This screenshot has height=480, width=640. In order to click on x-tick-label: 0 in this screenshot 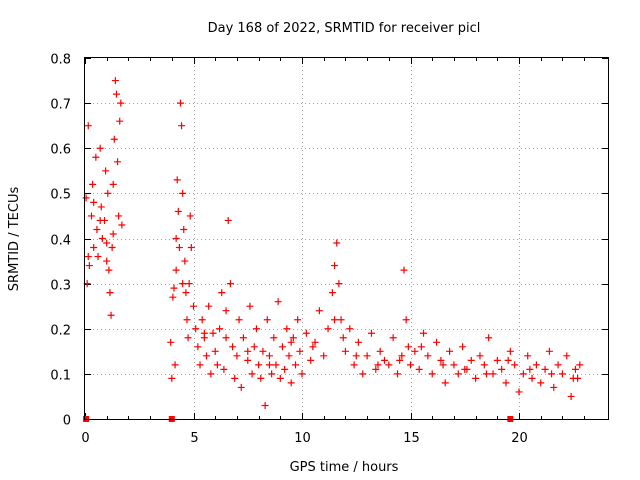, I will do `click(85, 438)`.